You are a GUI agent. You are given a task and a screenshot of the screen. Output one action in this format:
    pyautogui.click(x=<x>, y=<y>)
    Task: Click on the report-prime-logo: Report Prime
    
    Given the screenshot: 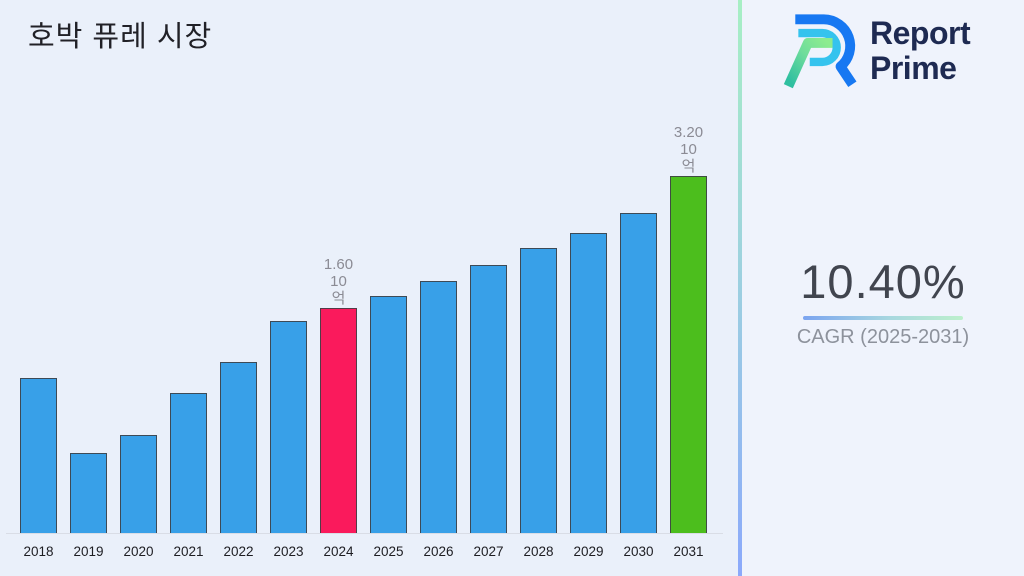 What is the action you would take?
    pyautogui.click(x=876, y=49)
    